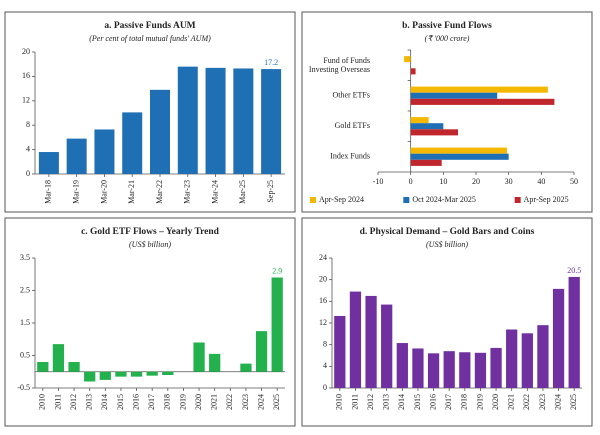 This screenshot has width=600, height=435. I want to click on x-tick-label: 2017, so click(448, 402).